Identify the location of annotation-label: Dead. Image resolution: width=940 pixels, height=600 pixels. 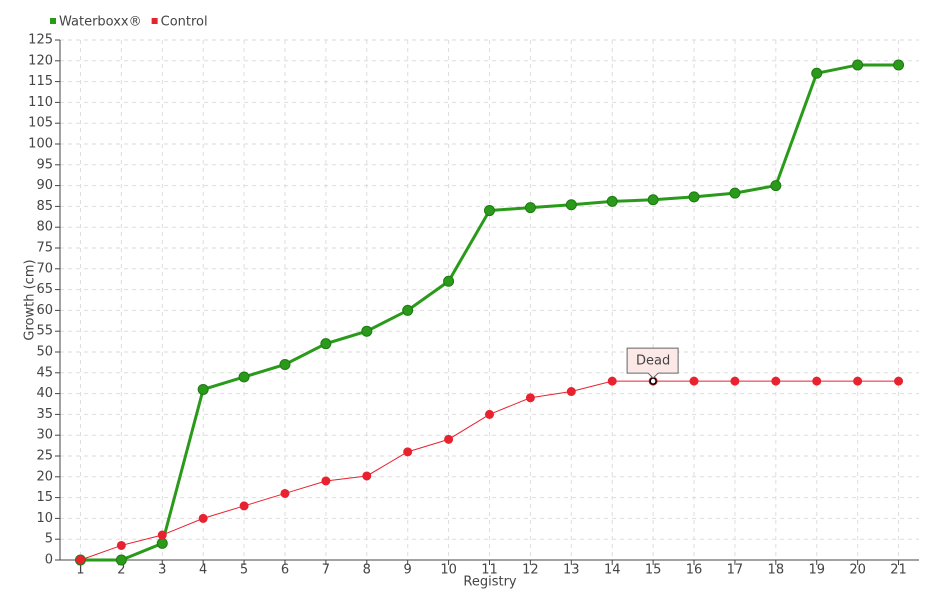
(653, 361).